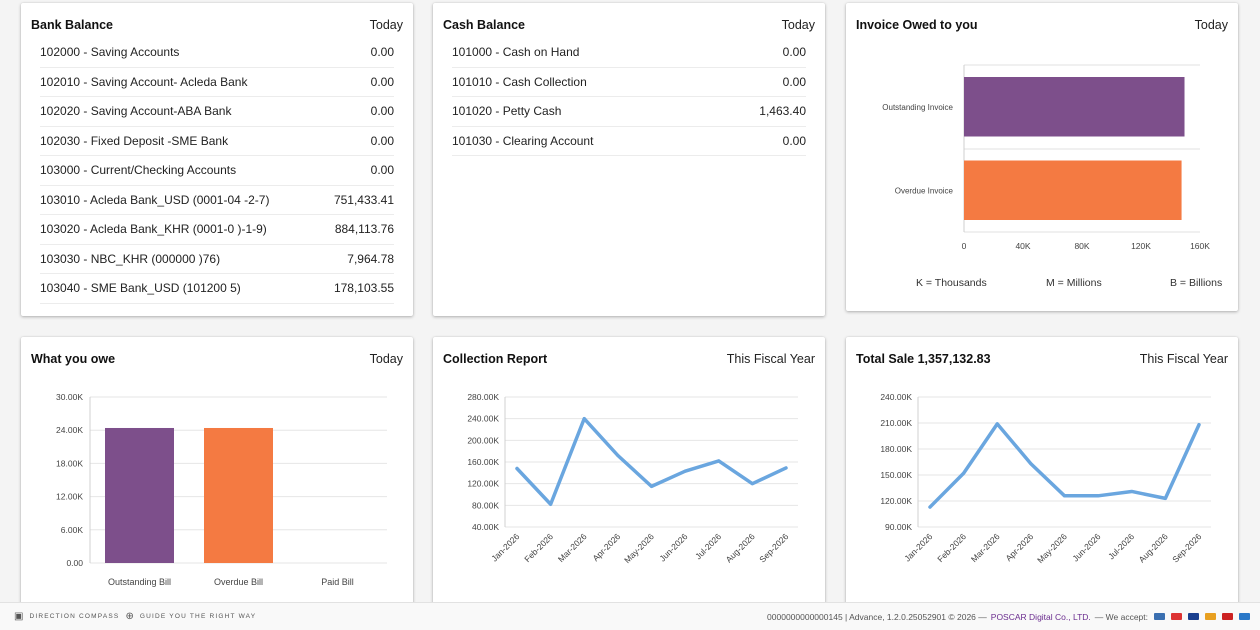 The width and height of the screenshot is (1260, 630). Describe the element at coordinates (1074, 283) in the screenshot. I see `units-millions: M = Millions` at that location.